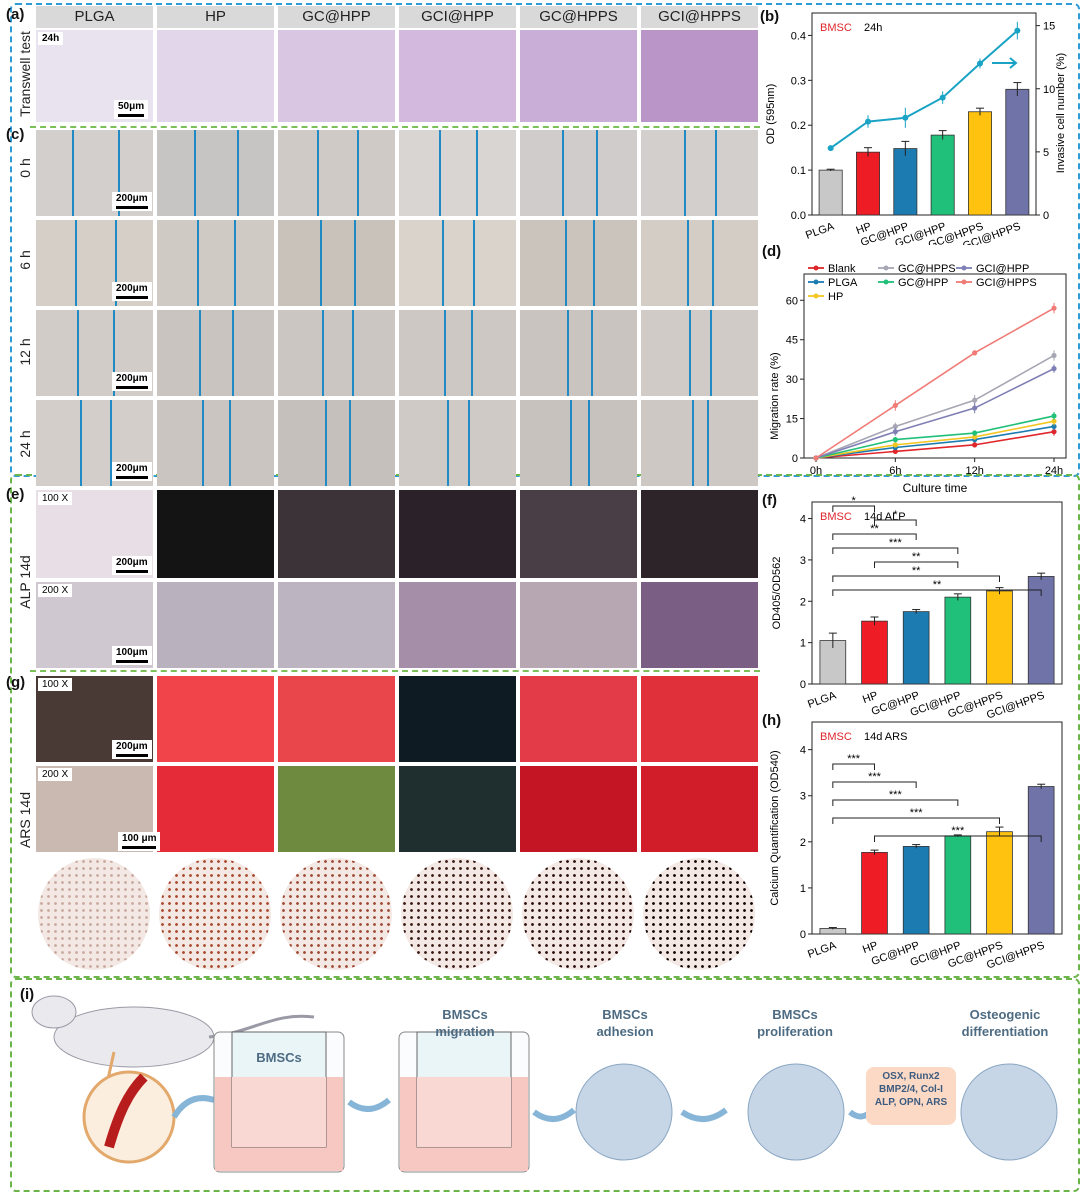 The height and width of the screenshot is (1192, 1080). I want to click on schematic-i: BMSCs, so click(544, 1084).